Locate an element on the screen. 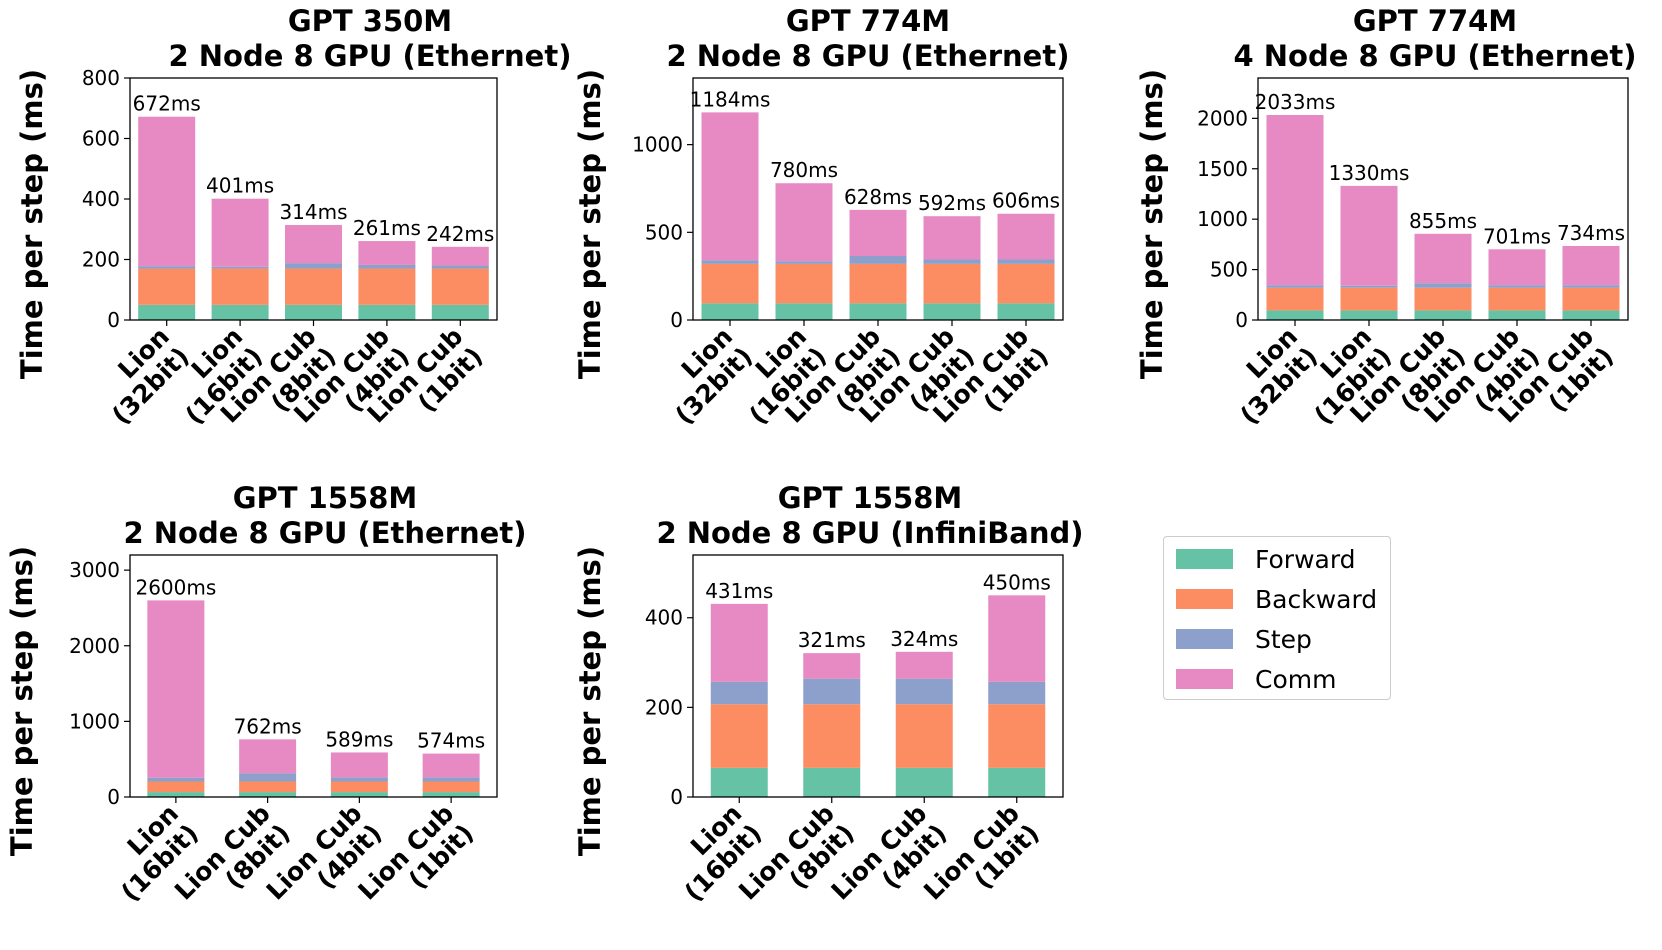 The height and width of the screenshot is (950, 1662). y-tick-label: 3000 is located at coordinates (94, 570).